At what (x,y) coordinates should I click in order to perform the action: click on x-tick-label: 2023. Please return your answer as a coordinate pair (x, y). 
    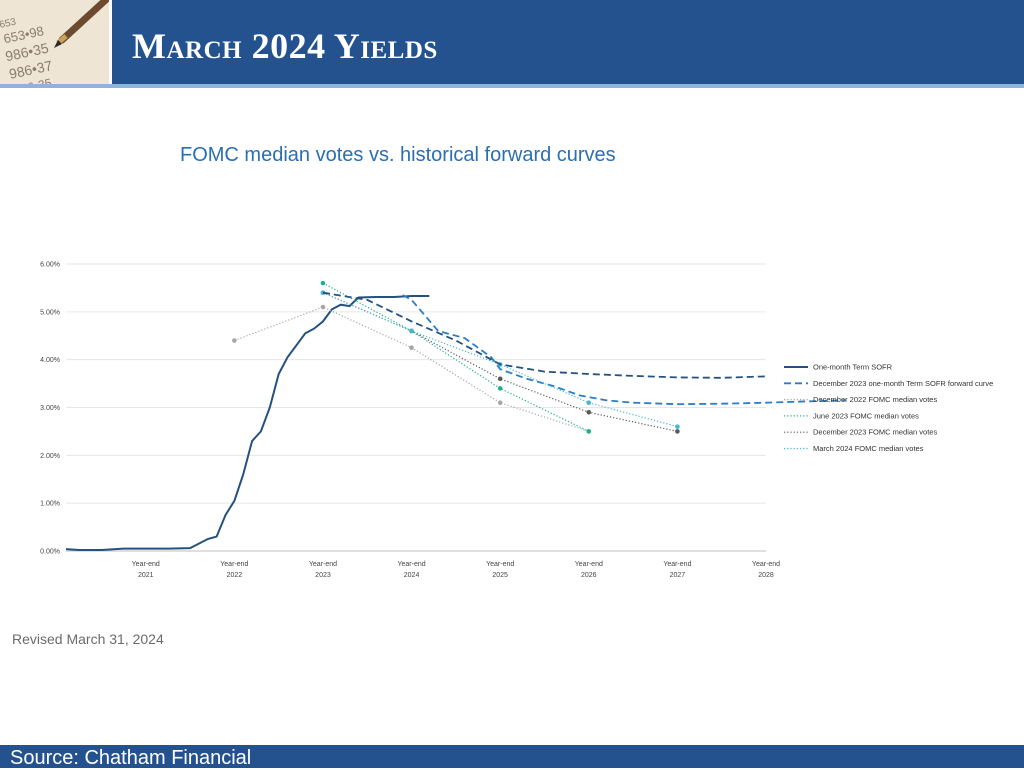
    Looking at the image, I should click on (323, 575).